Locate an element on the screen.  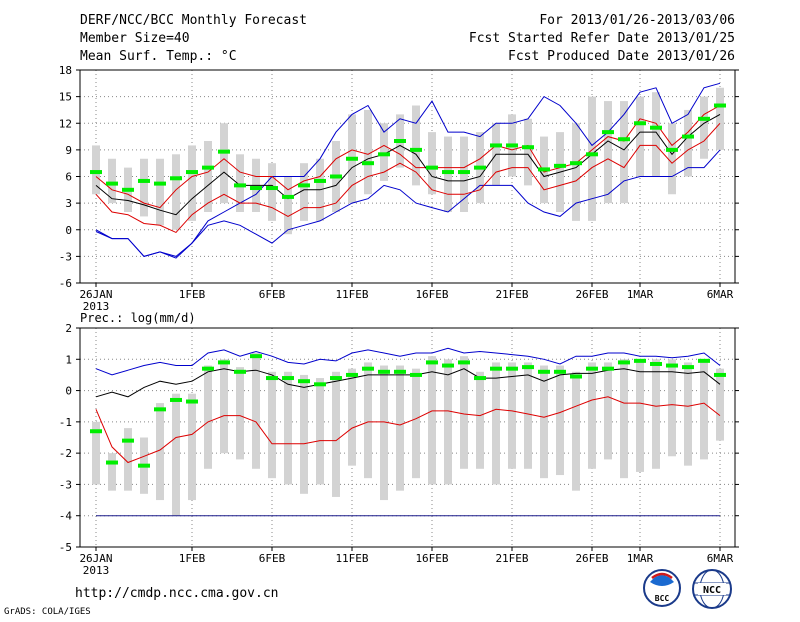
y-tick-label: 0 is located at coordinates (68, 391).